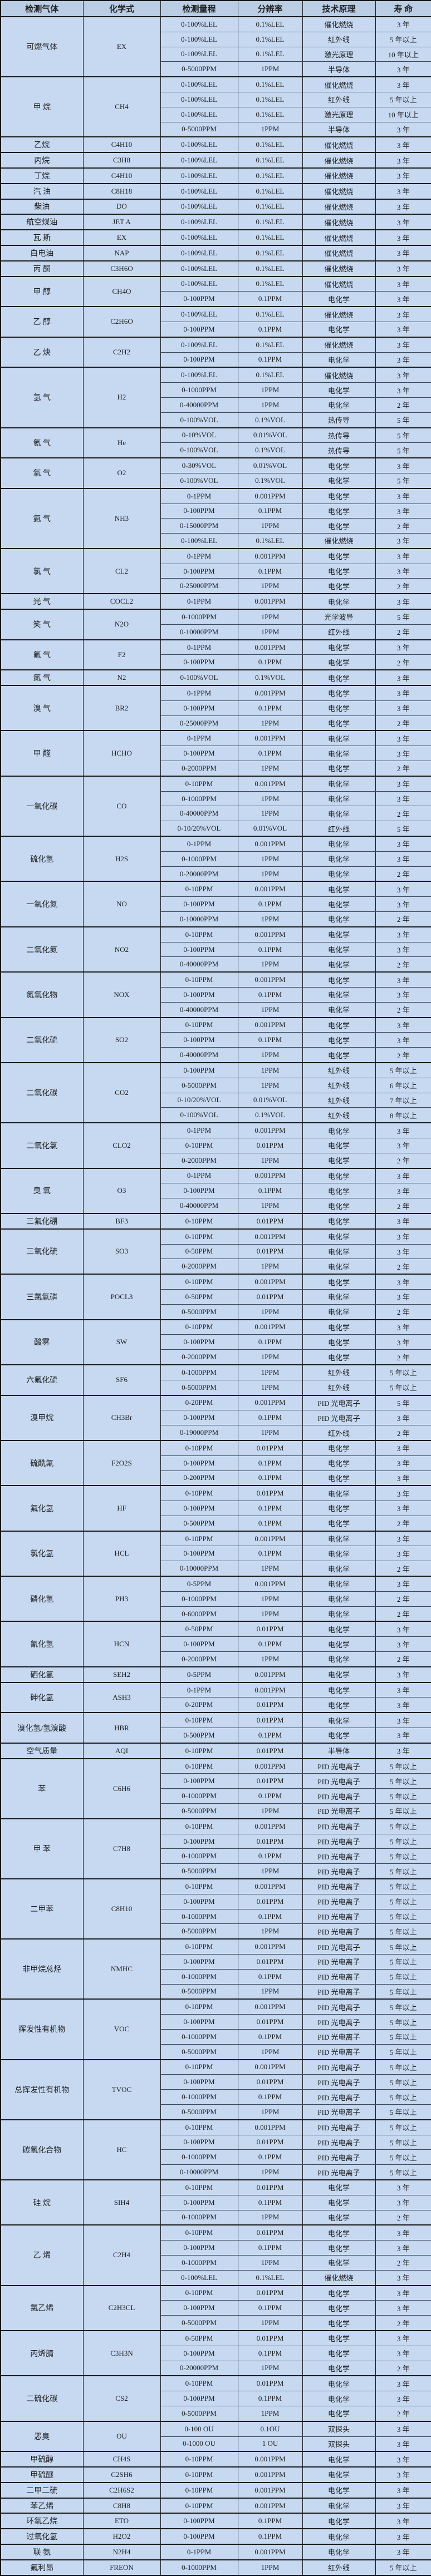  Describe the element at coordinates (215, 571) in the screenshot. I see `table-row: 氯 气 CL2 0-1PPM 0.001PPM 电化学 3 年` at that location.